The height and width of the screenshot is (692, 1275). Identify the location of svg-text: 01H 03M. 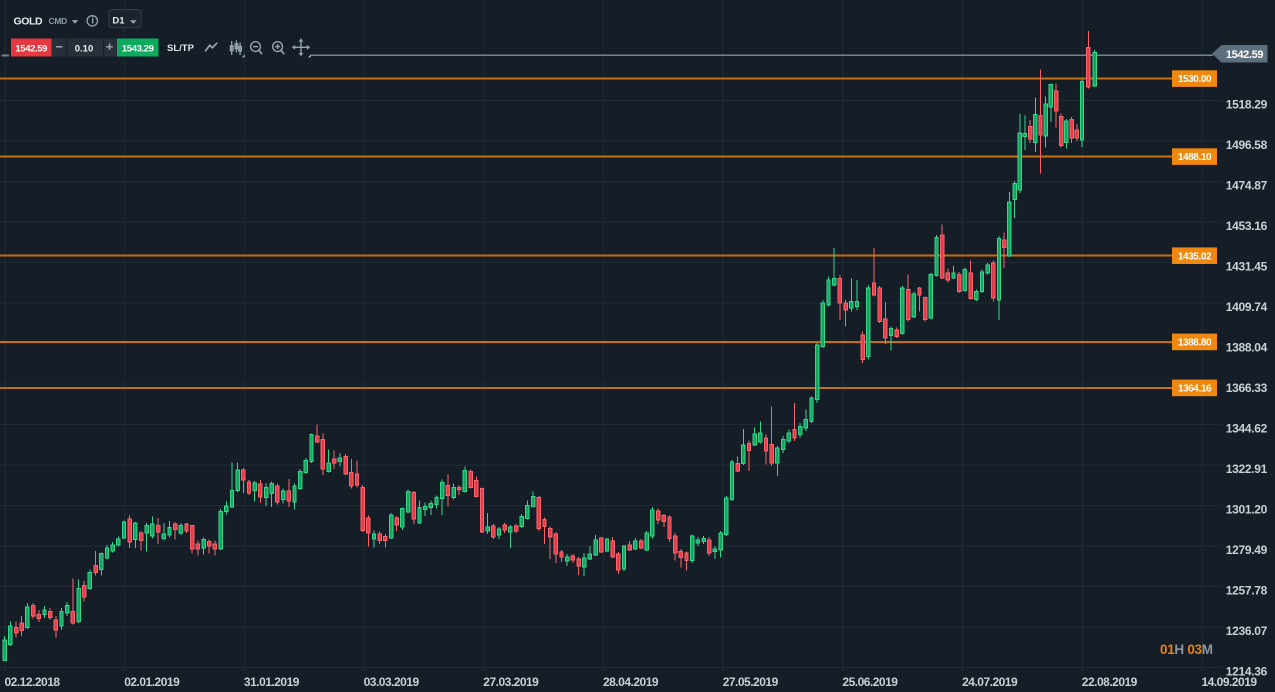
(1186, 649).